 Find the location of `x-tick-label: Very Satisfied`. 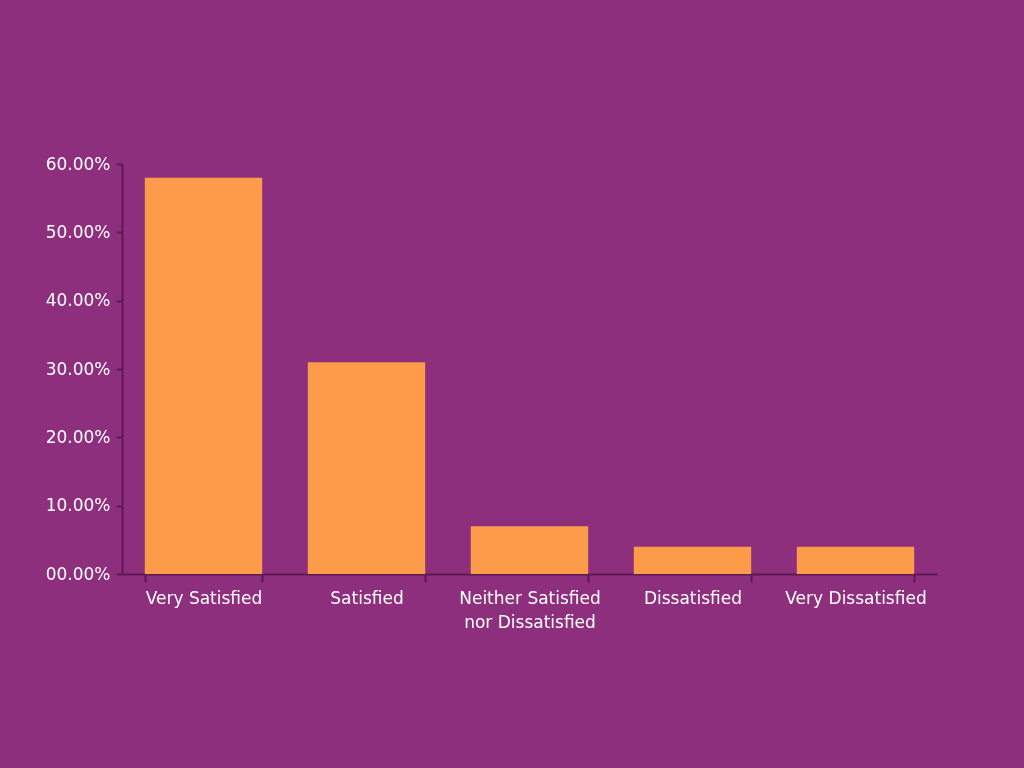

x-tick-label: Very Satisfied is located at coordinates (204, 597).